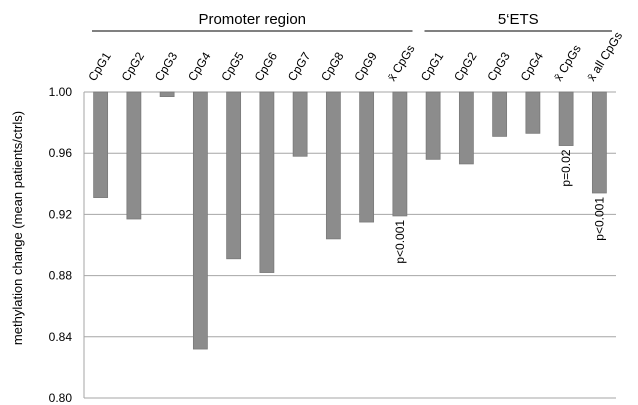 Image resolution: width=638 pixels, height=405 pixels. Describe the element at coordinates (61, 214) in the screenshot. I see `y-tick-label: 0.92` at that location.